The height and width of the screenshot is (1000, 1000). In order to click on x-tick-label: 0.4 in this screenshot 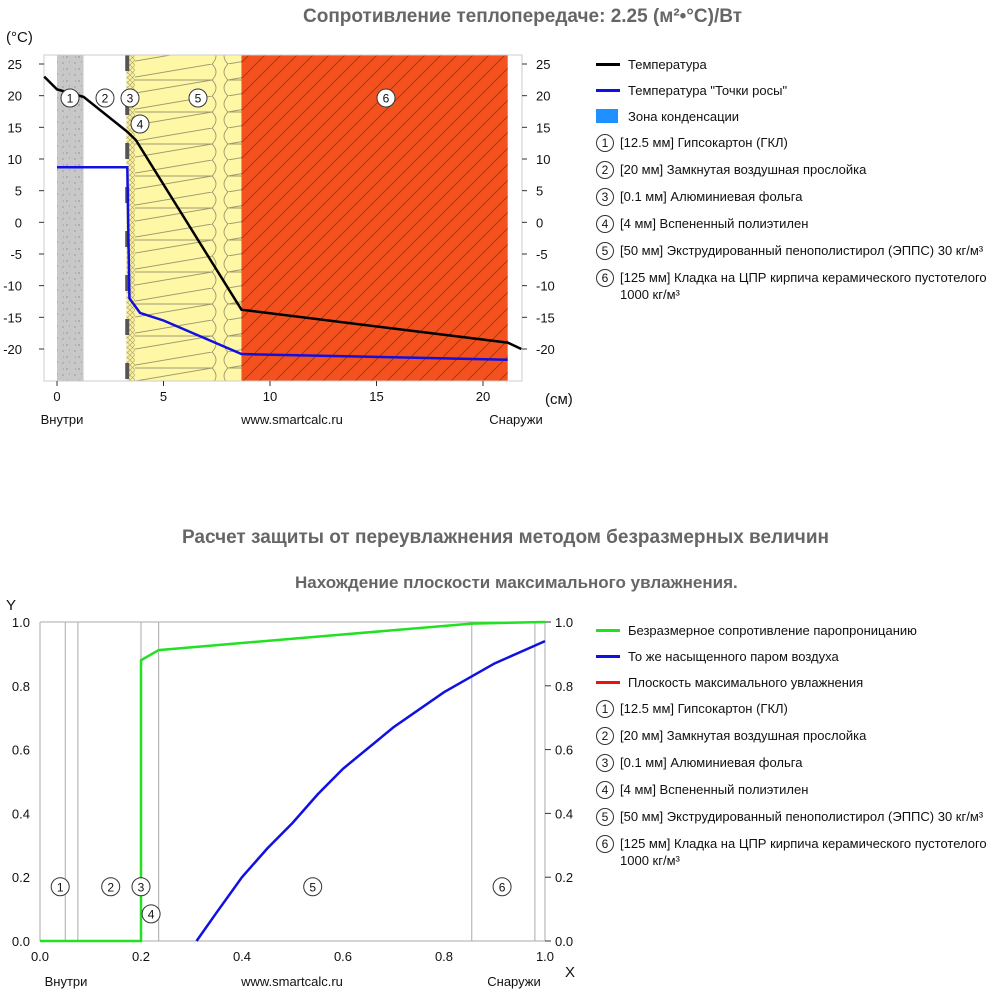, I will do `click(242, 956)`.